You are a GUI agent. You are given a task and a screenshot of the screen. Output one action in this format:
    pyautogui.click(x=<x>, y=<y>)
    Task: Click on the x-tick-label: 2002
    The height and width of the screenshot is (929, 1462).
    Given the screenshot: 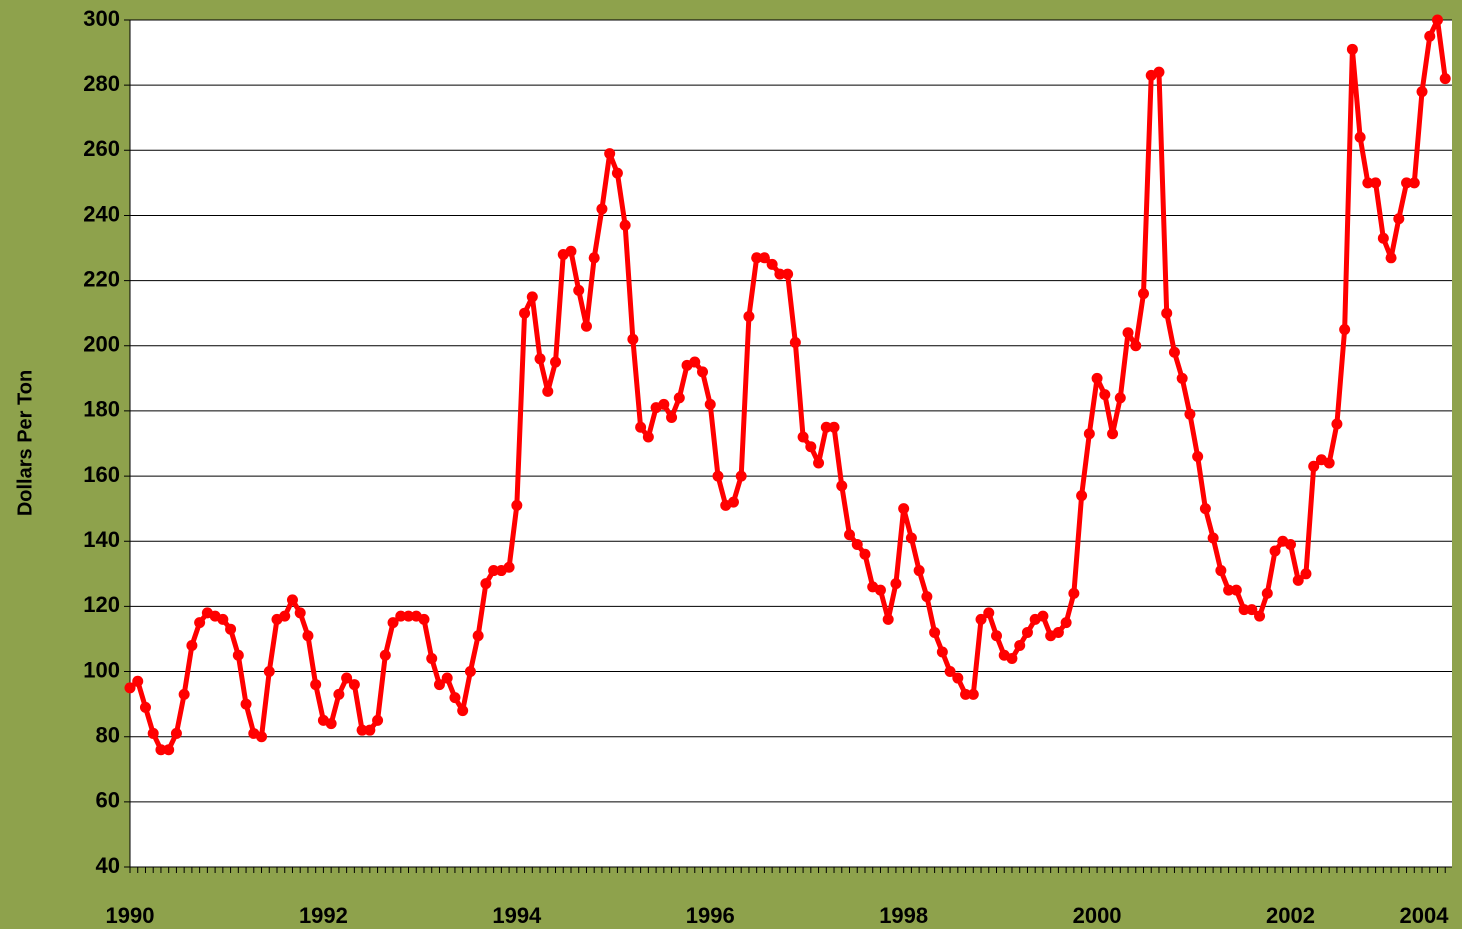 What is the action you would take?
    pyautogui.click(x=1290, y=915)
    